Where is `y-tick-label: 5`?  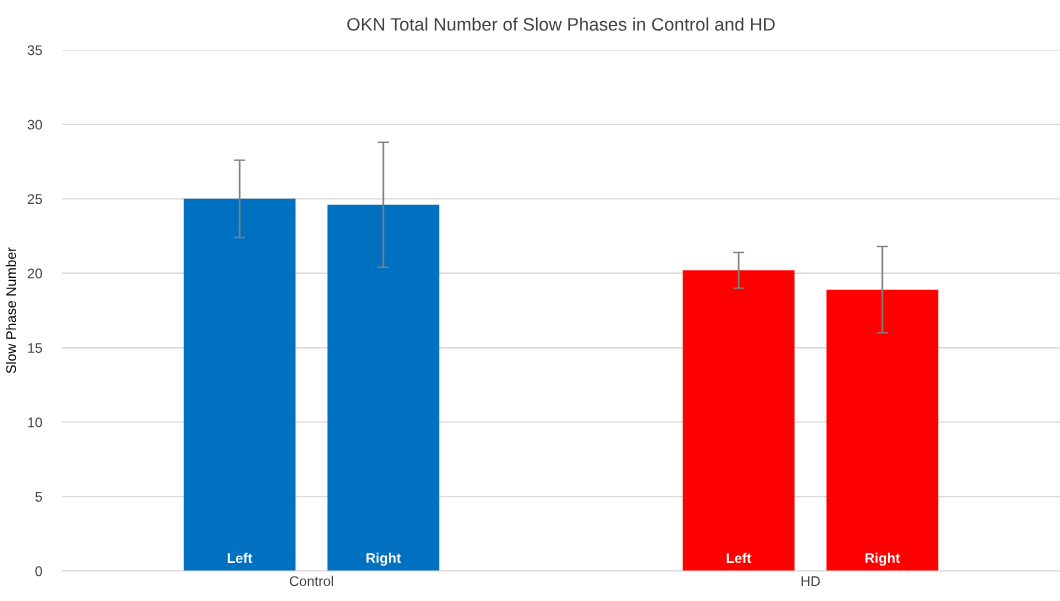 y-tick-label: 5 is located at coordinates (38, 497).